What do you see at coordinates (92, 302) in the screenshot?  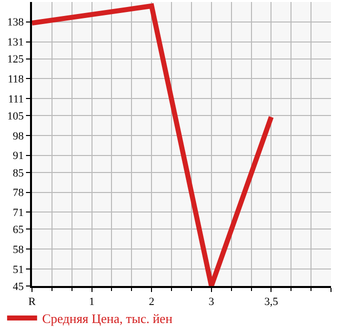 I see `x-tick-label: 1` at bounding box center [92, 302].